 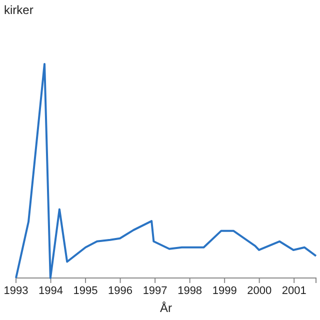 What do you see at coordinates (166, 308) in the screenshot?
I see `x-axis-title: År` at bounding box center [166, 308].